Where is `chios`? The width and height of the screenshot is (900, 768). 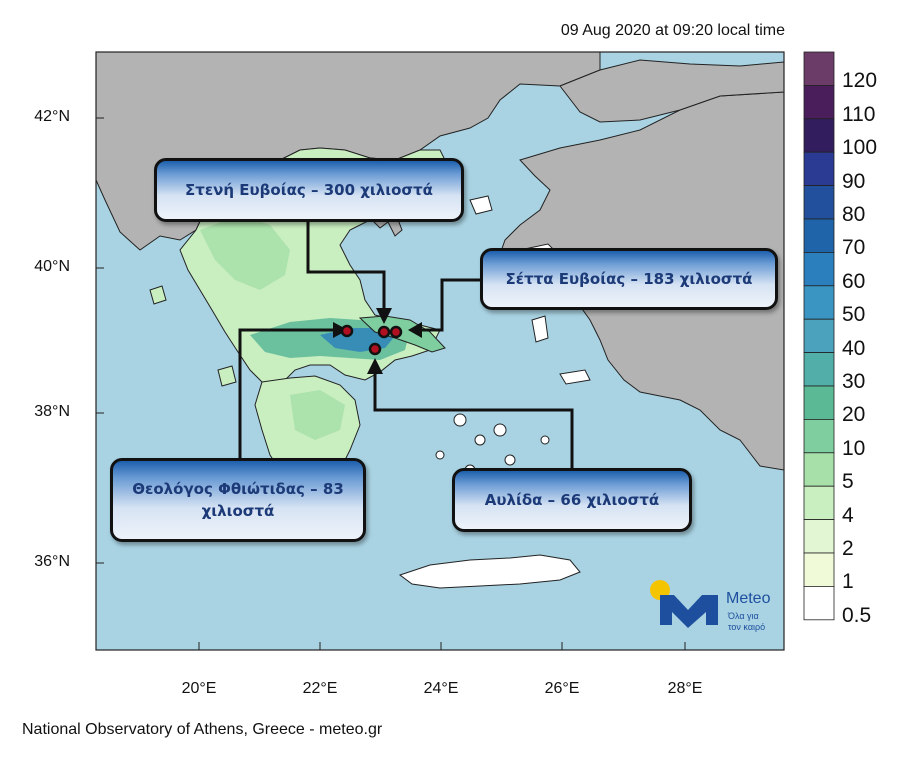
chios is located at coordinates (540, 329).